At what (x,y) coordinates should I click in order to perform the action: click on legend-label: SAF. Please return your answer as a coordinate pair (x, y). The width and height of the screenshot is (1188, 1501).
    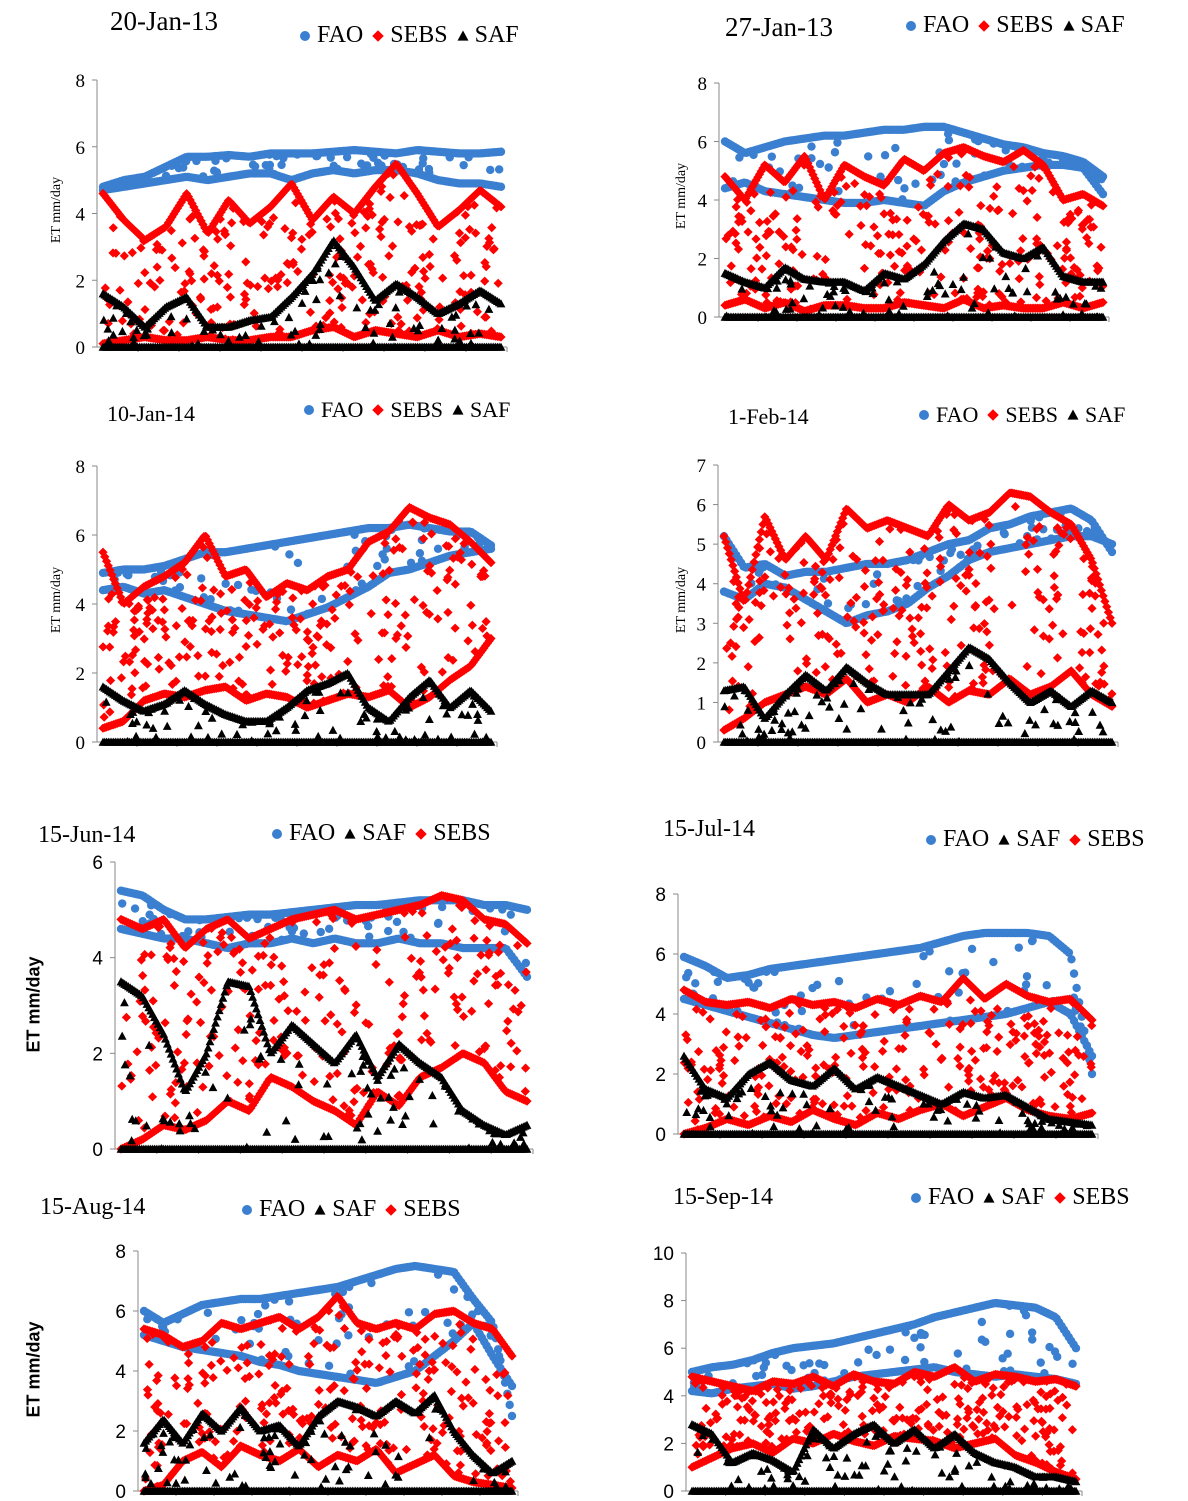
    Looking at the image, I should click on (1102, 25).